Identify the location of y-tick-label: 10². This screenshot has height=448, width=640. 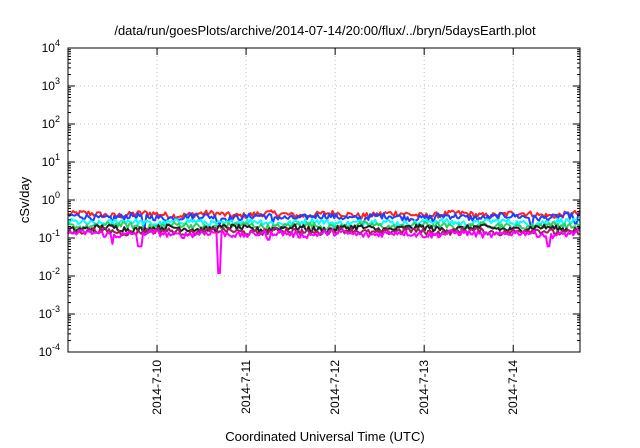
(51, 122).